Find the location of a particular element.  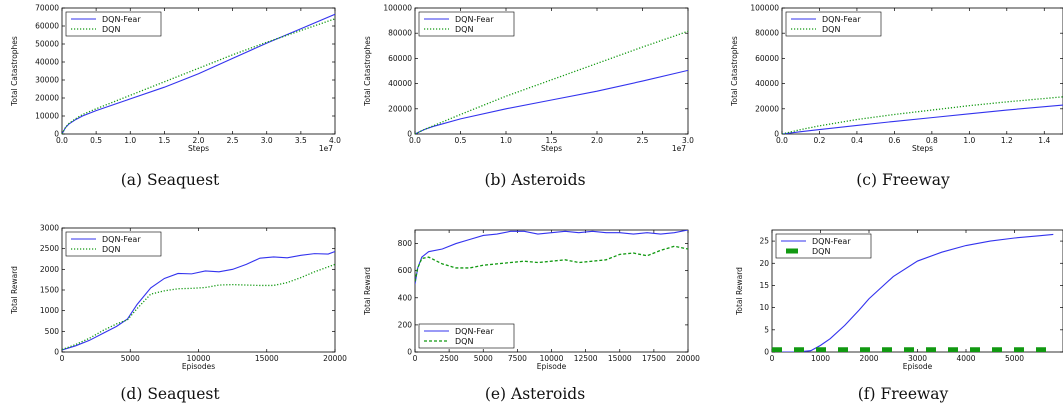

subfigure-caption: (d) Seaquest is located at coordinates (170, 394).